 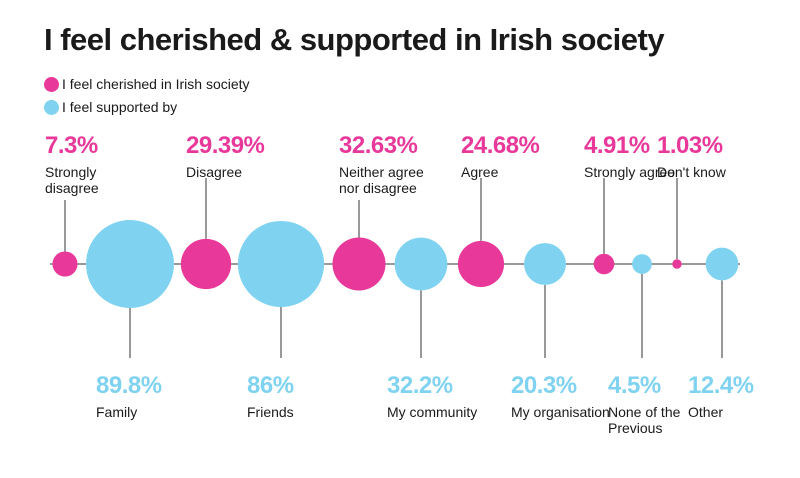 I want to click on category-label-friends-1: Friends, so click(x=270, y=412).